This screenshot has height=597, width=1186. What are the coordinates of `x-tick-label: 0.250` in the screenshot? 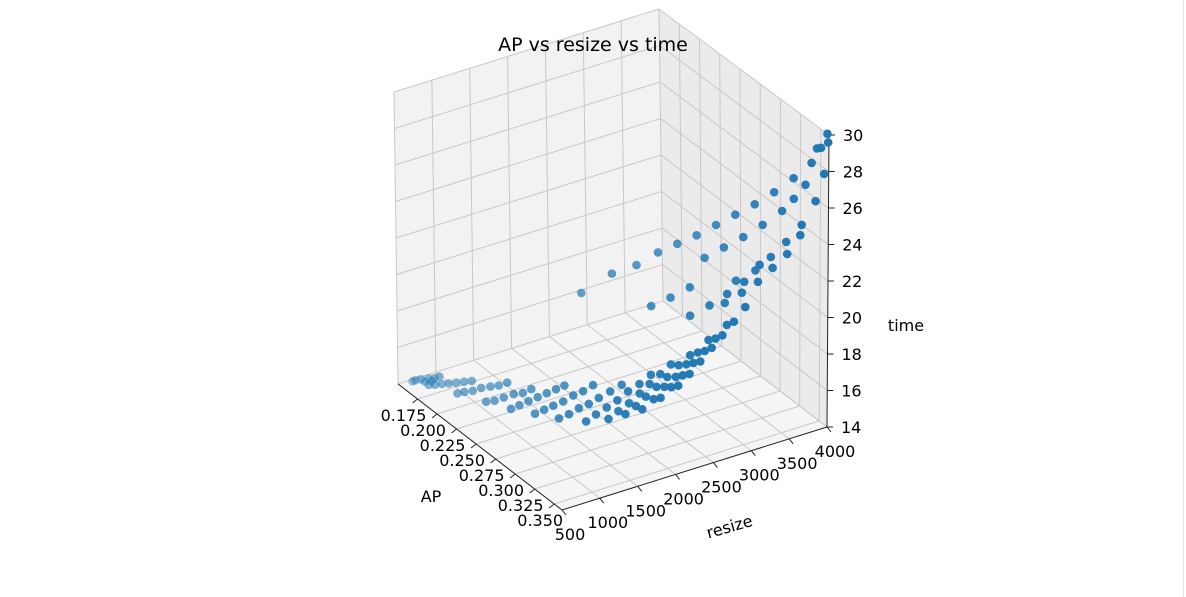 It's located at (462, 460).